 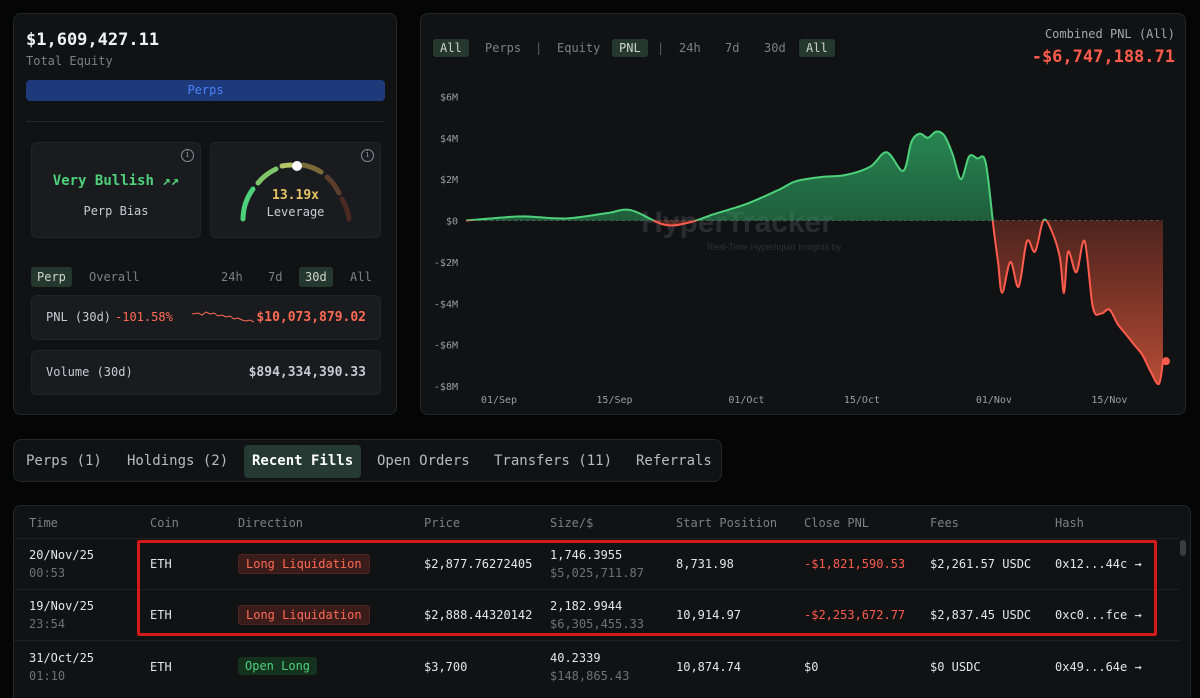 What do you see at coordinates (47, 624) in the screenshot?
I see `fill-time: 23:54` at bounding box center [47, 624].